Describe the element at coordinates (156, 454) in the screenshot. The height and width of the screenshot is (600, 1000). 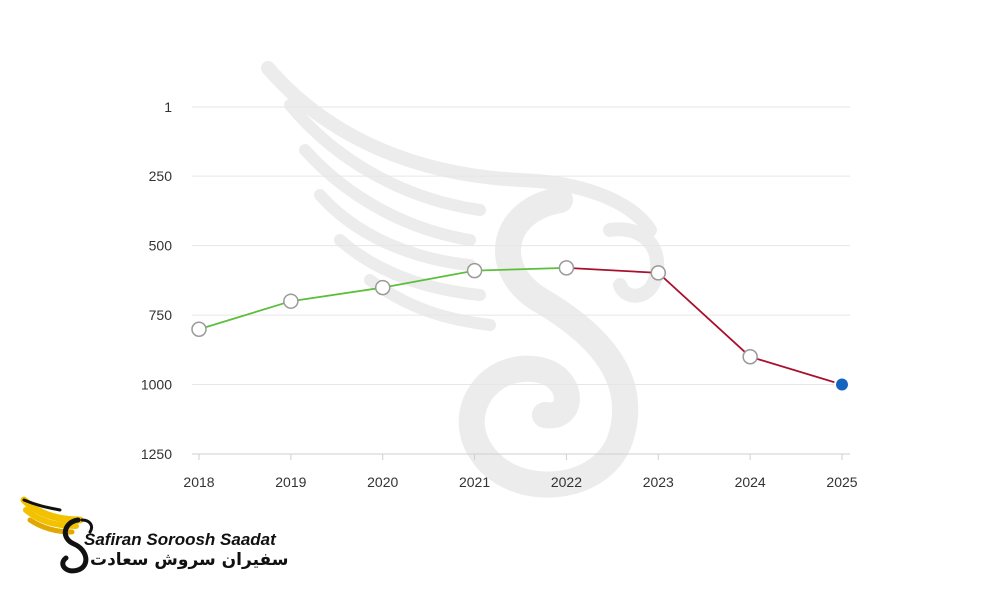
I see `y-tick-label: 1250` at that location.